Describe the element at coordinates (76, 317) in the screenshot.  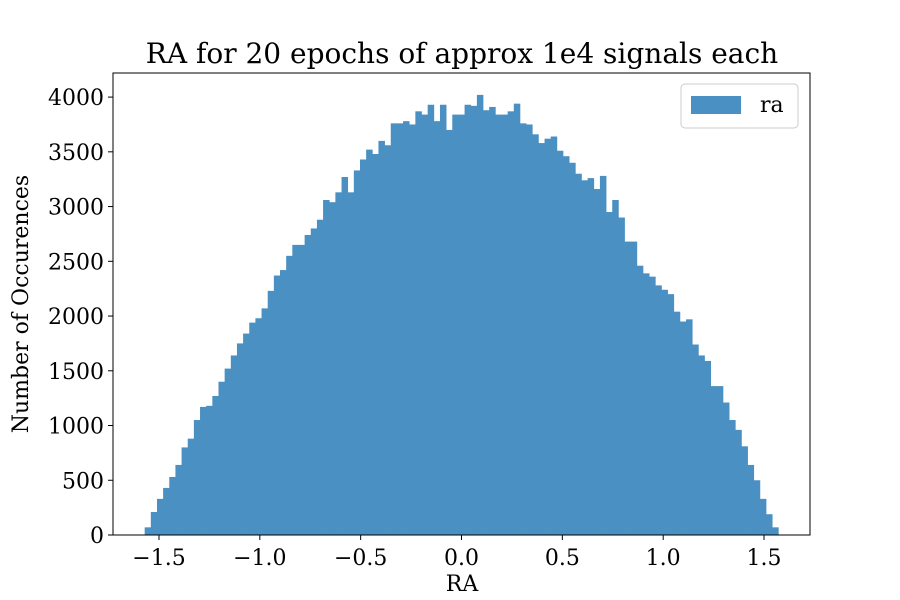
I see `y-tick-label: 2000` at that location.